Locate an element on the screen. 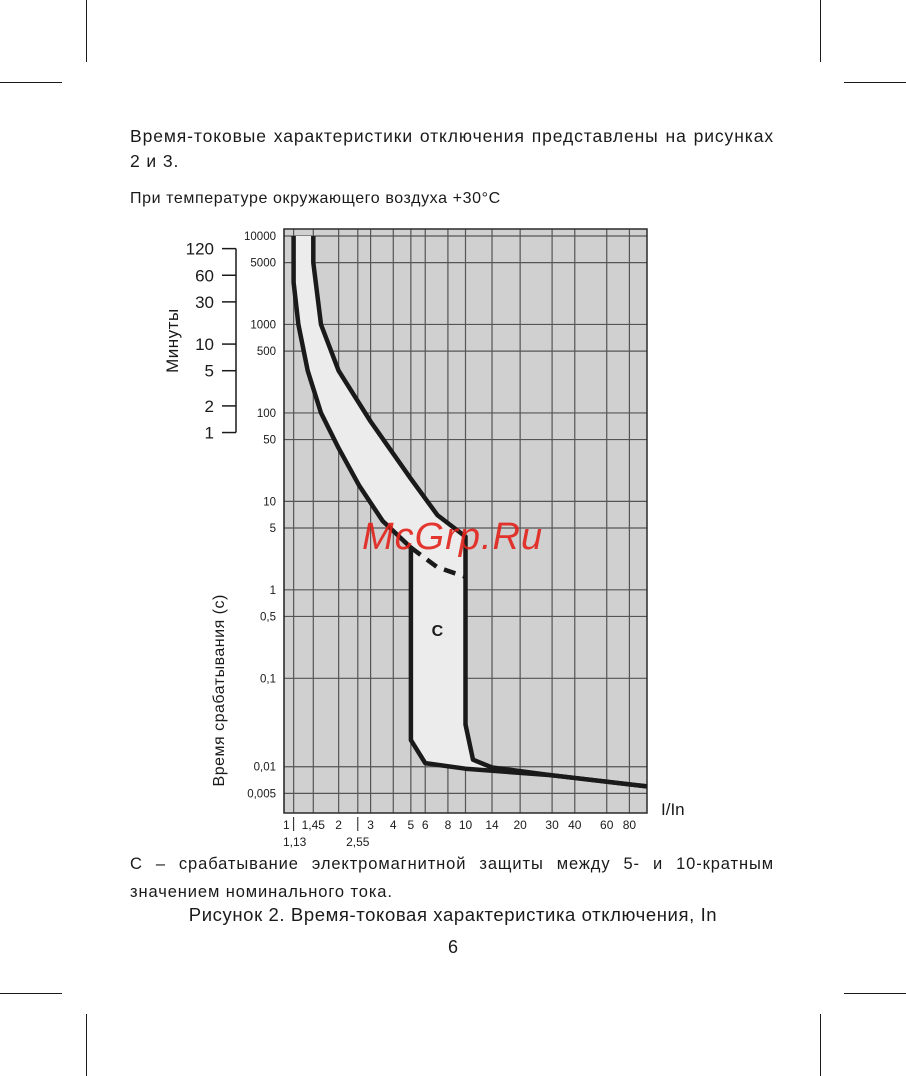  zone-label: C is located at coordinates (438, 631).